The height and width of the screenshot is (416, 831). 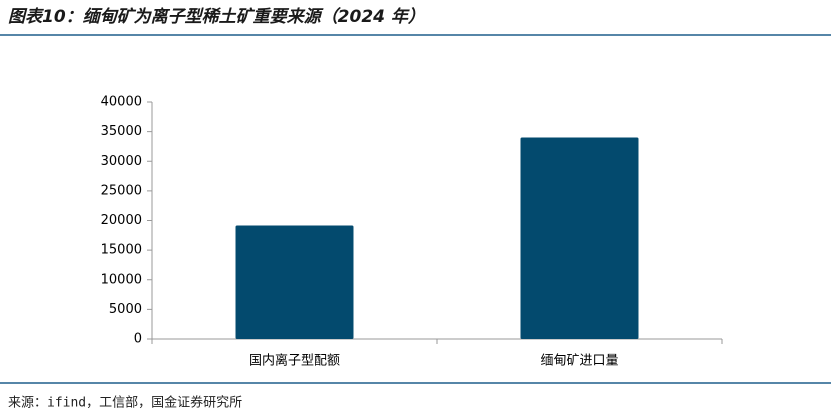 I want to click on y-tick-label: 25000, so click(x=121, y=190).